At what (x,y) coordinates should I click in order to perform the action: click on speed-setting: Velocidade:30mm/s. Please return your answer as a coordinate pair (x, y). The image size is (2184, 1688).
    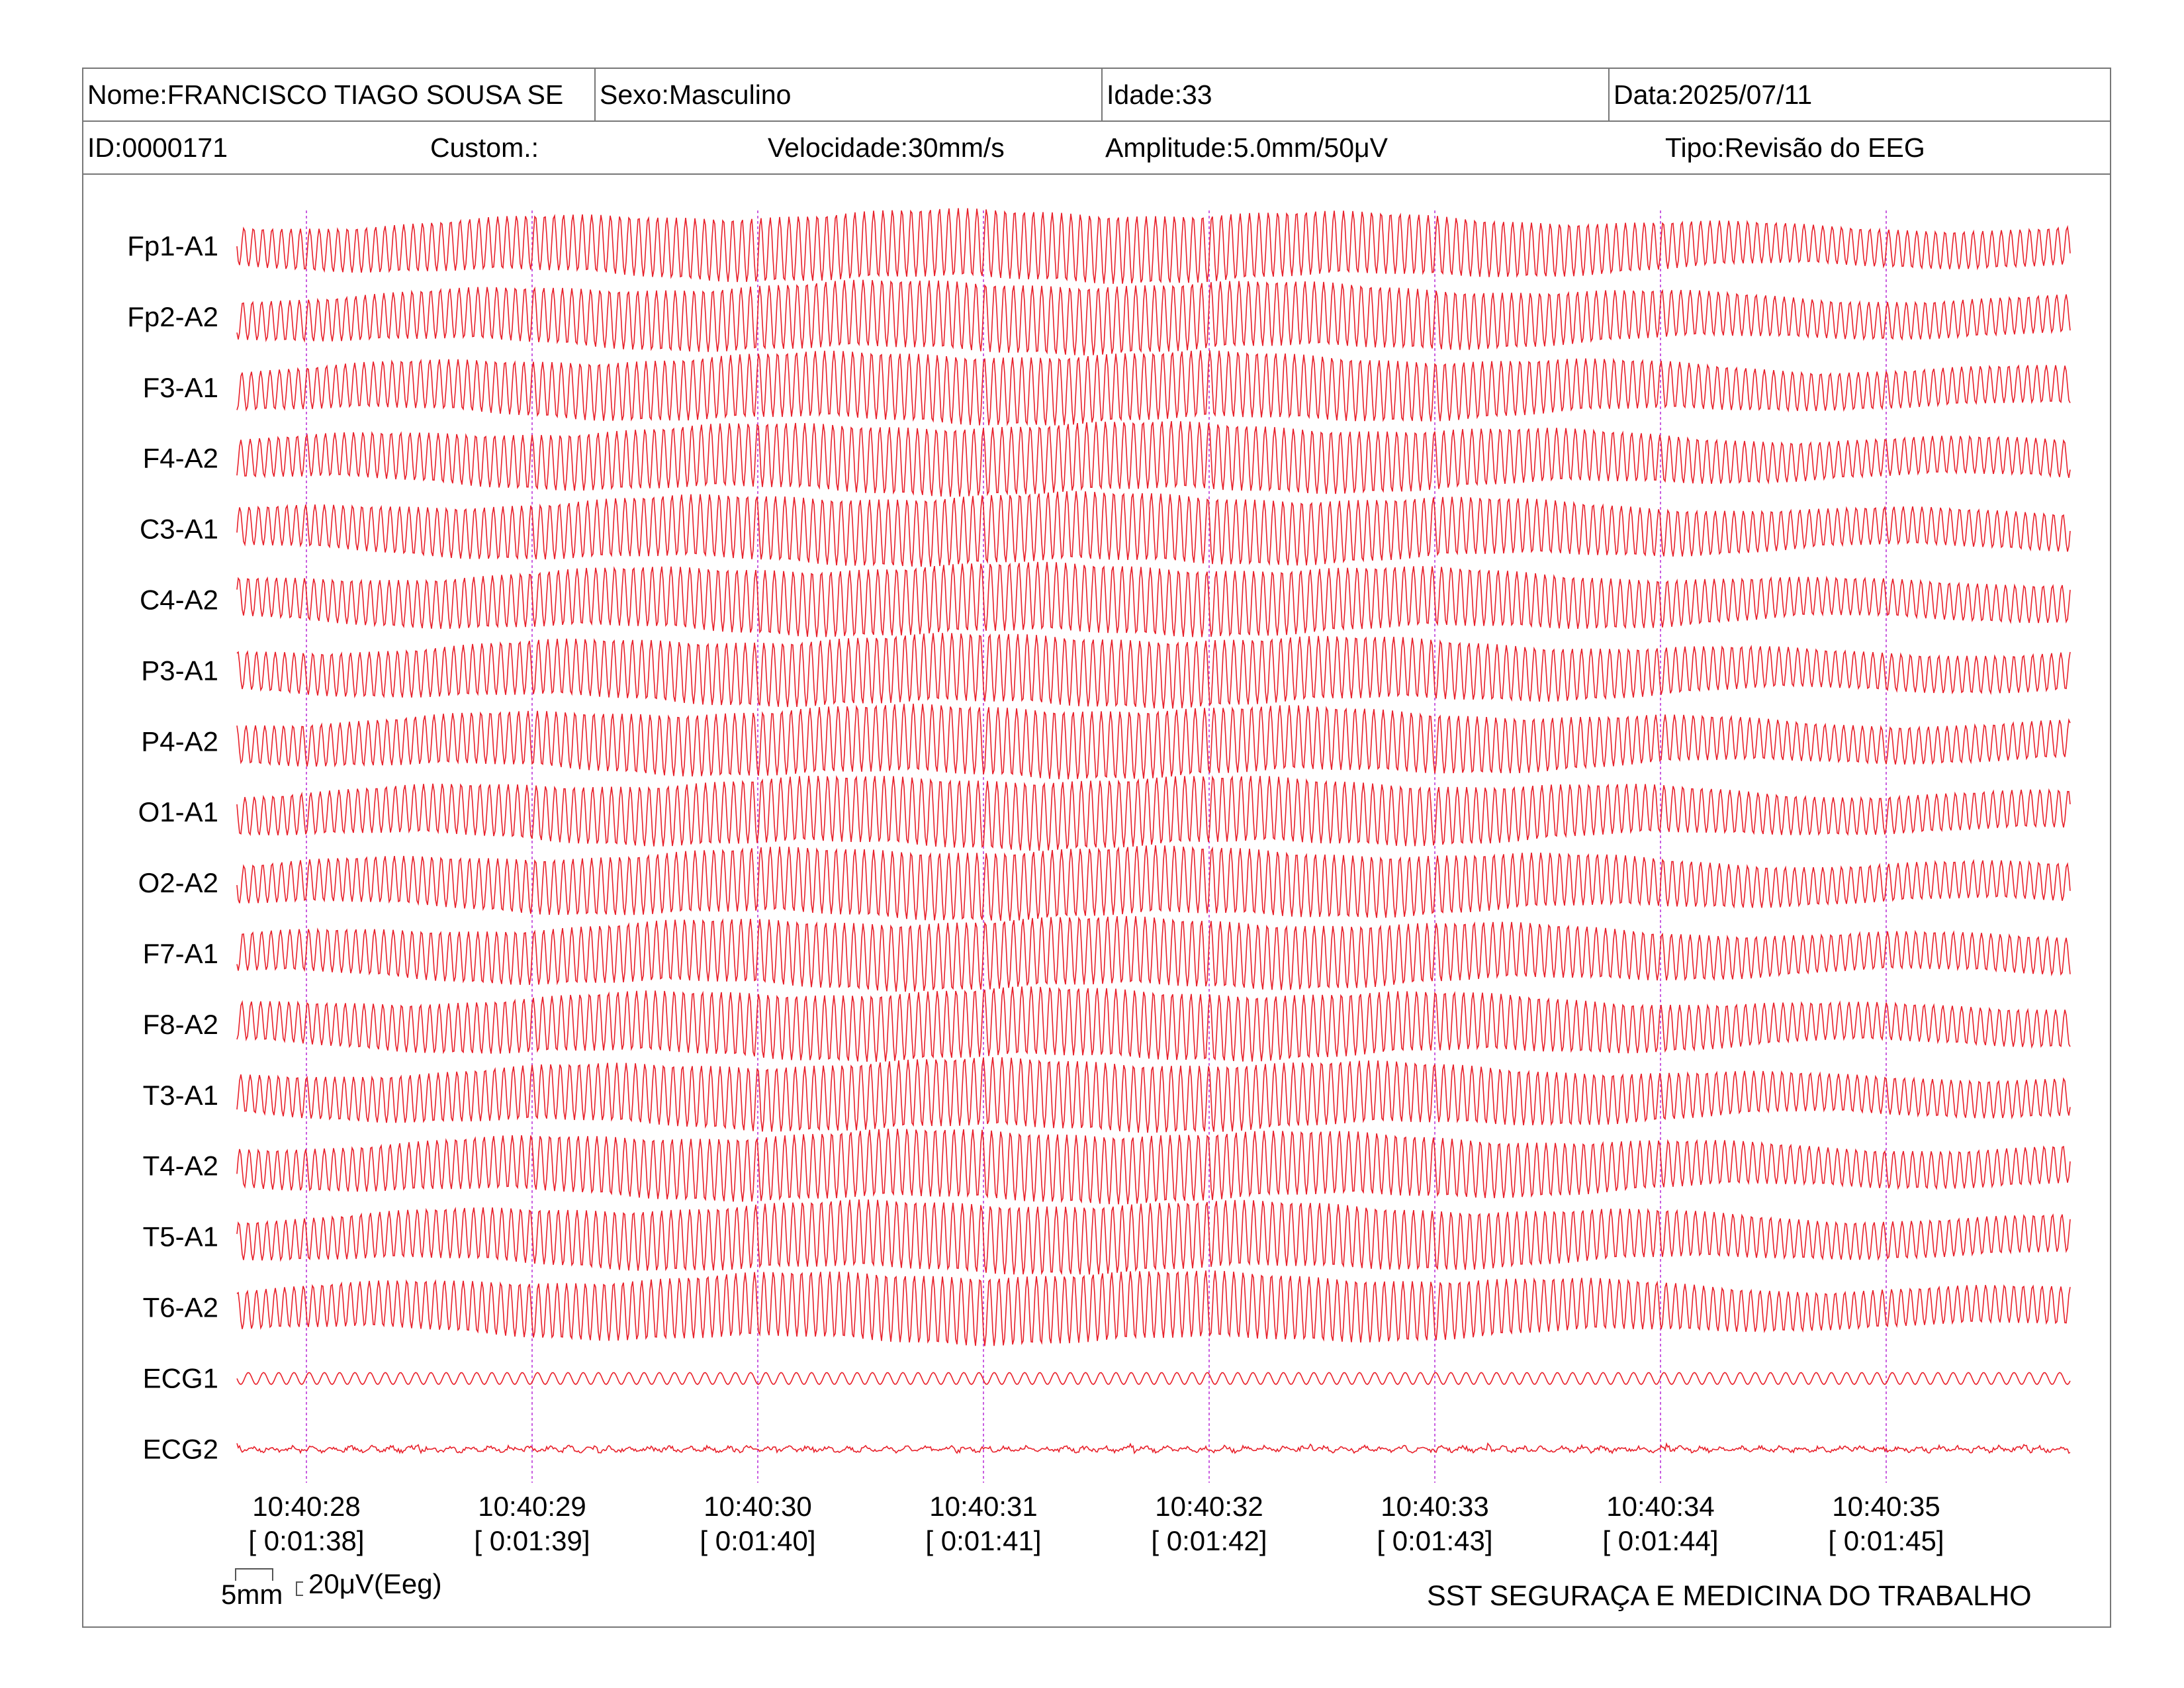
    Looking at the image, I should click on (886, 147).